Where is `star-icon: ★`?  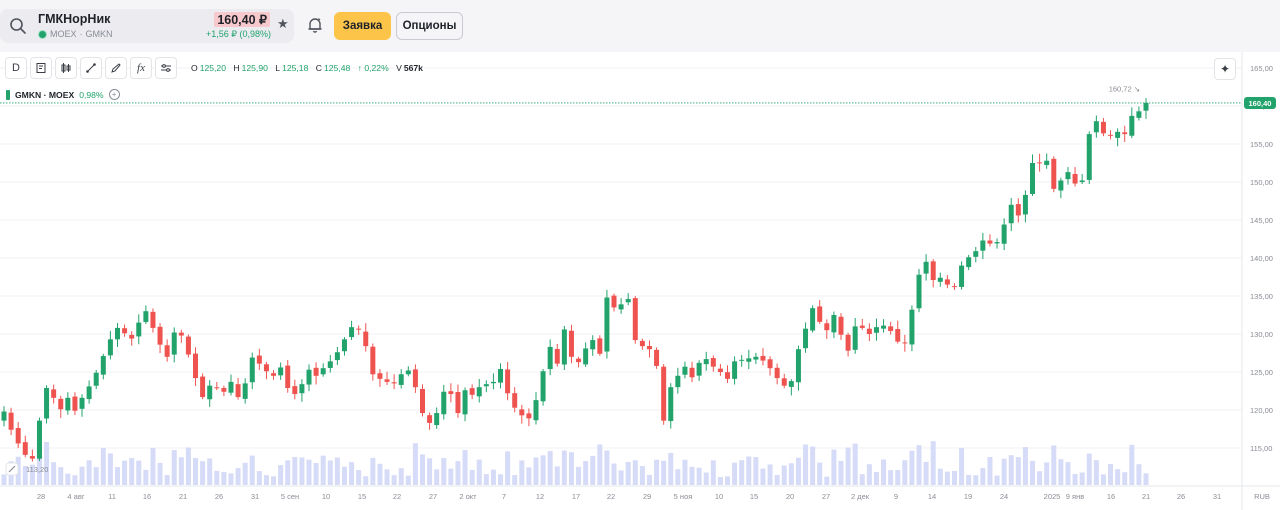 star-icon: ★ is located at coordinates (283, 23).